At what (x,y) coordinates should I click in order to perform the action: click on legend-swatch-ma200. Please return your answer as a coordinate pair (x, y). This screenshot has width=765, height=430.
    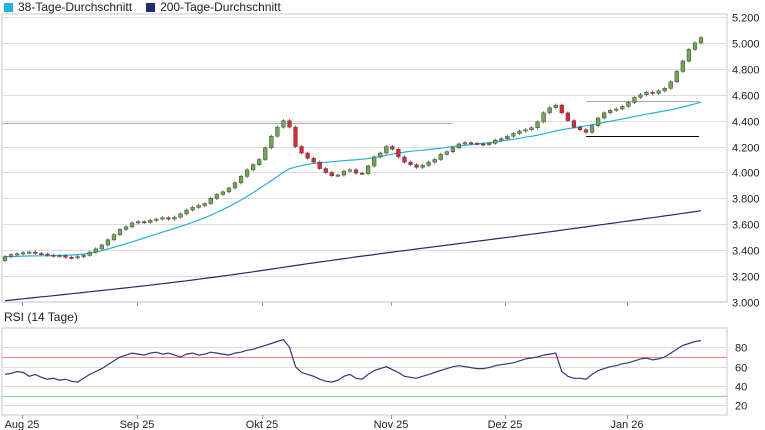
    Looking at the image, I should click on (151, 7).